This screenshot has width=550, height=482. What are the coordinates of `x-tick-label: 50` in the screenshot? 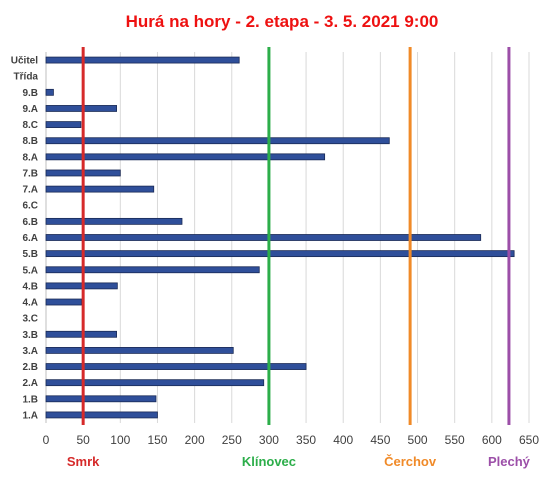 It's located at (83, 440).